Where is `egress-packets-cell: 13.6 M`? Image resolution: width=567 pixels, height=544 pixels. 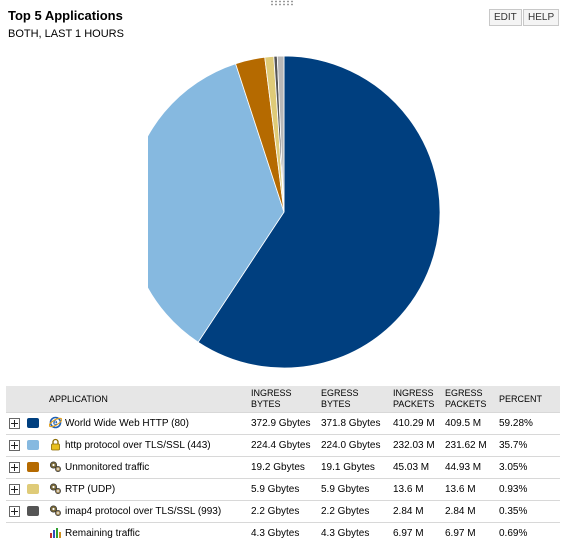 egress-packets-cell: 13.6 M is located at coordinates (469, 489).